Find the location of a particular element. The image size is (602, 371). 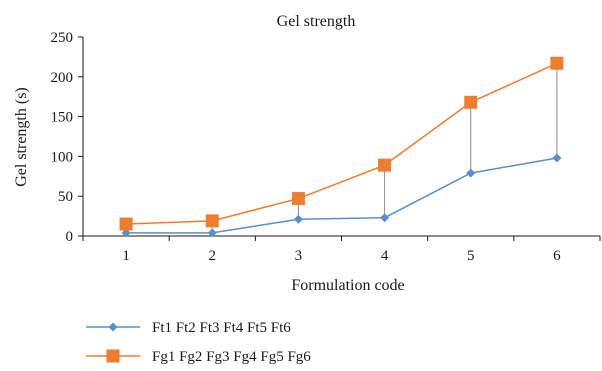

y-axis-label: Gel strength (s) is located at coordinates (21, 137).